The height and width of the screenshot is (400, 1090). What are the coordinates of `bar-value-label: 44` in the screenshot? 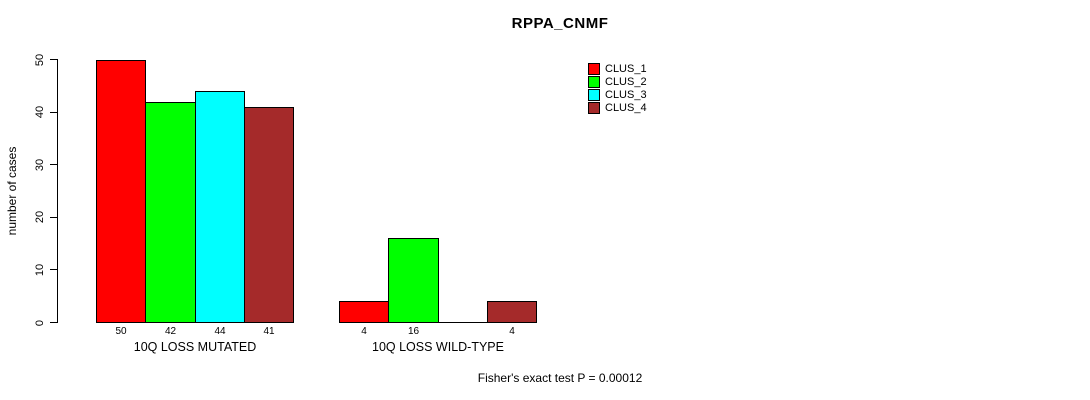 It's located at (220, 331).